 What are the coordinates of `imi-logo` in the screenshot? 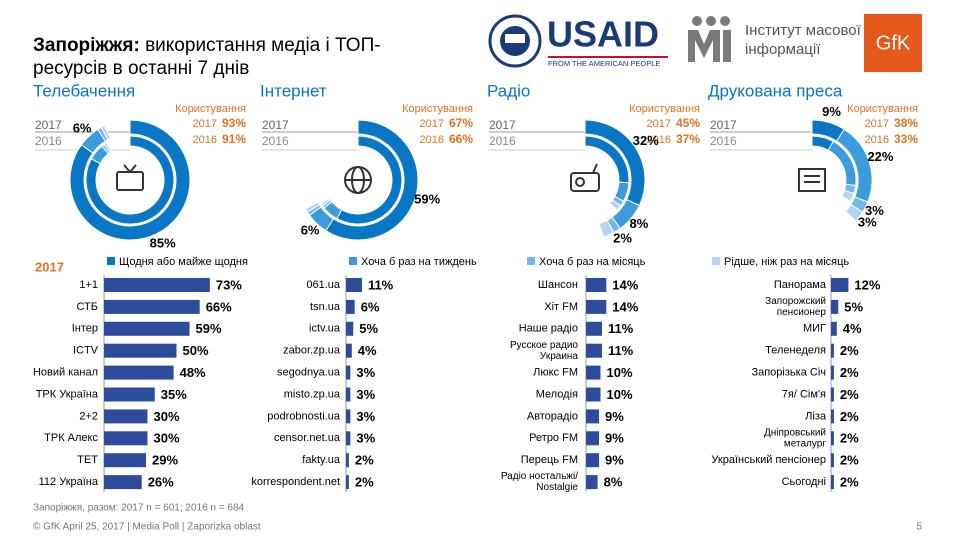 It's located at (709, 39).